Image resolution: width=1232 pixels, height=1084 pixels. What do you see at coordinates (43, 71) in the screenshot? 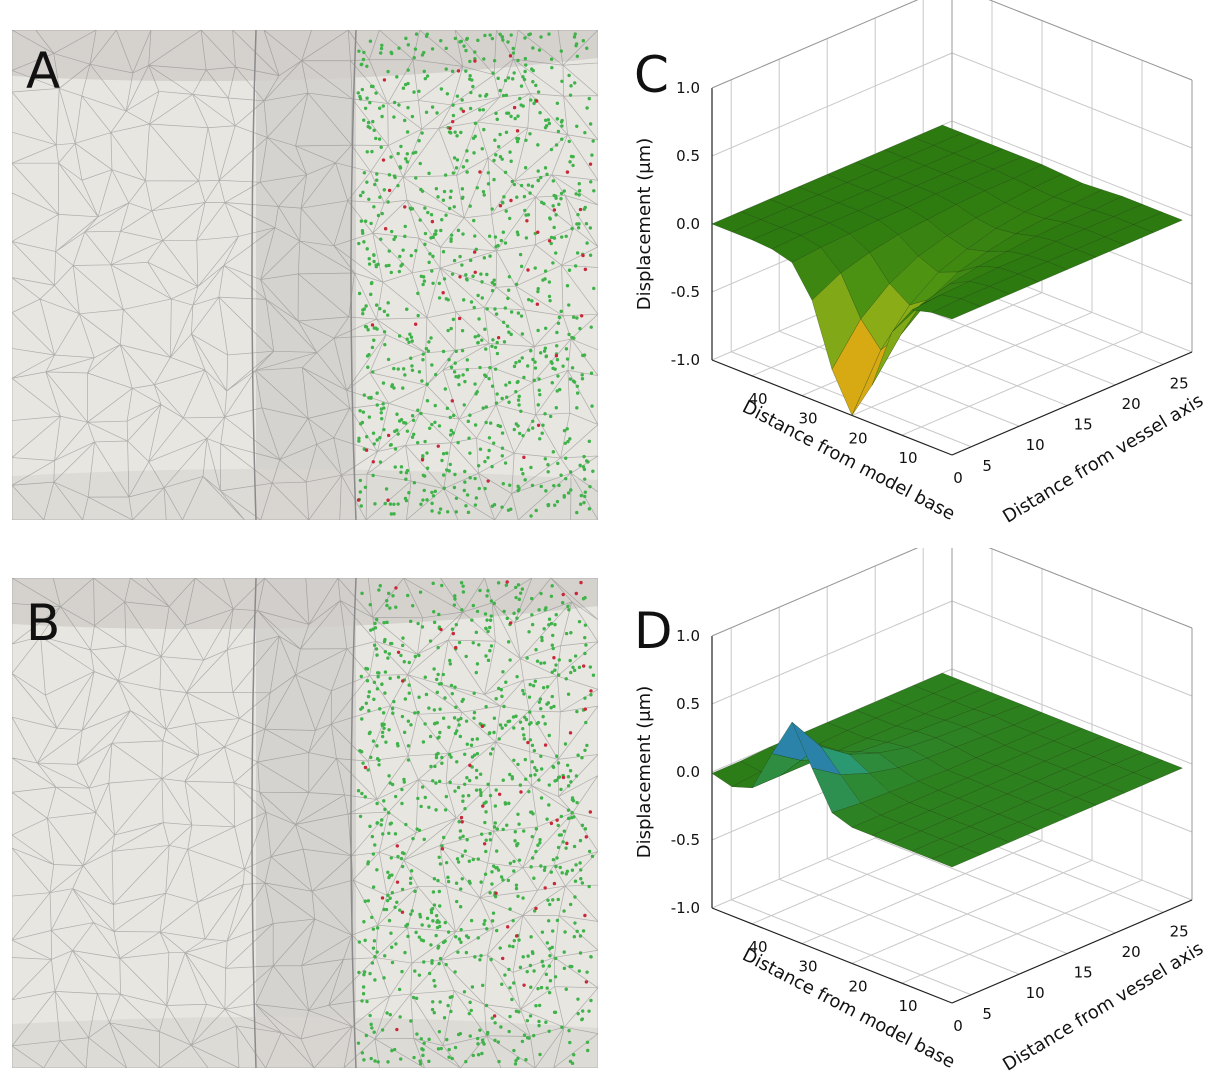
I see `panel-label: A` at bounding box center [43, 71].